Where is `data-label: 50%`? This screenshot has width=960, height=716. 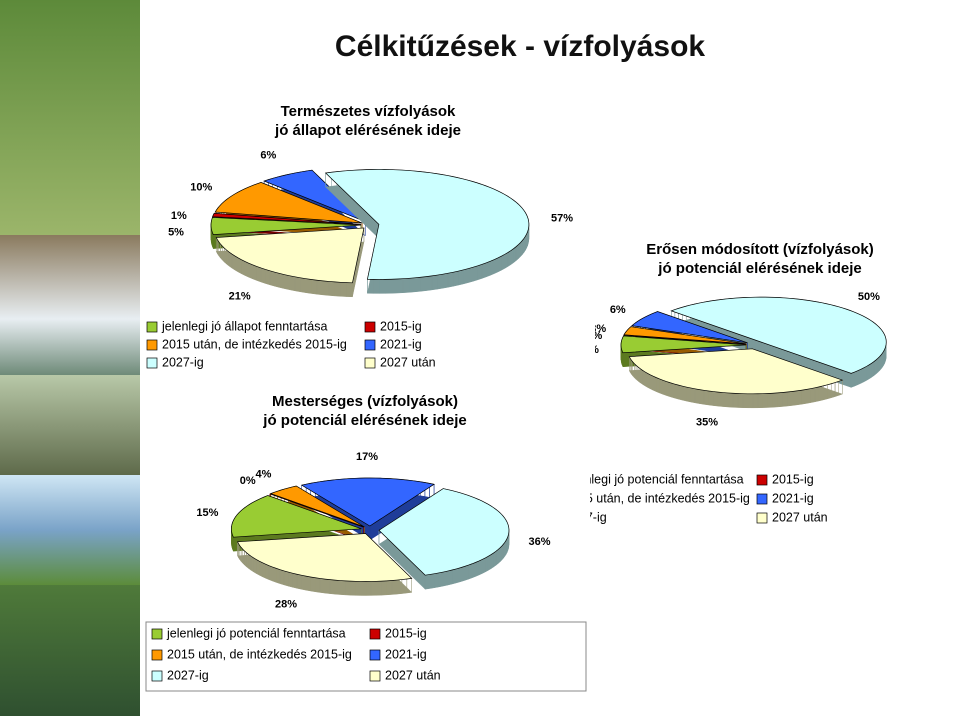
data-label: 50% is located at coordinates (869, 297).